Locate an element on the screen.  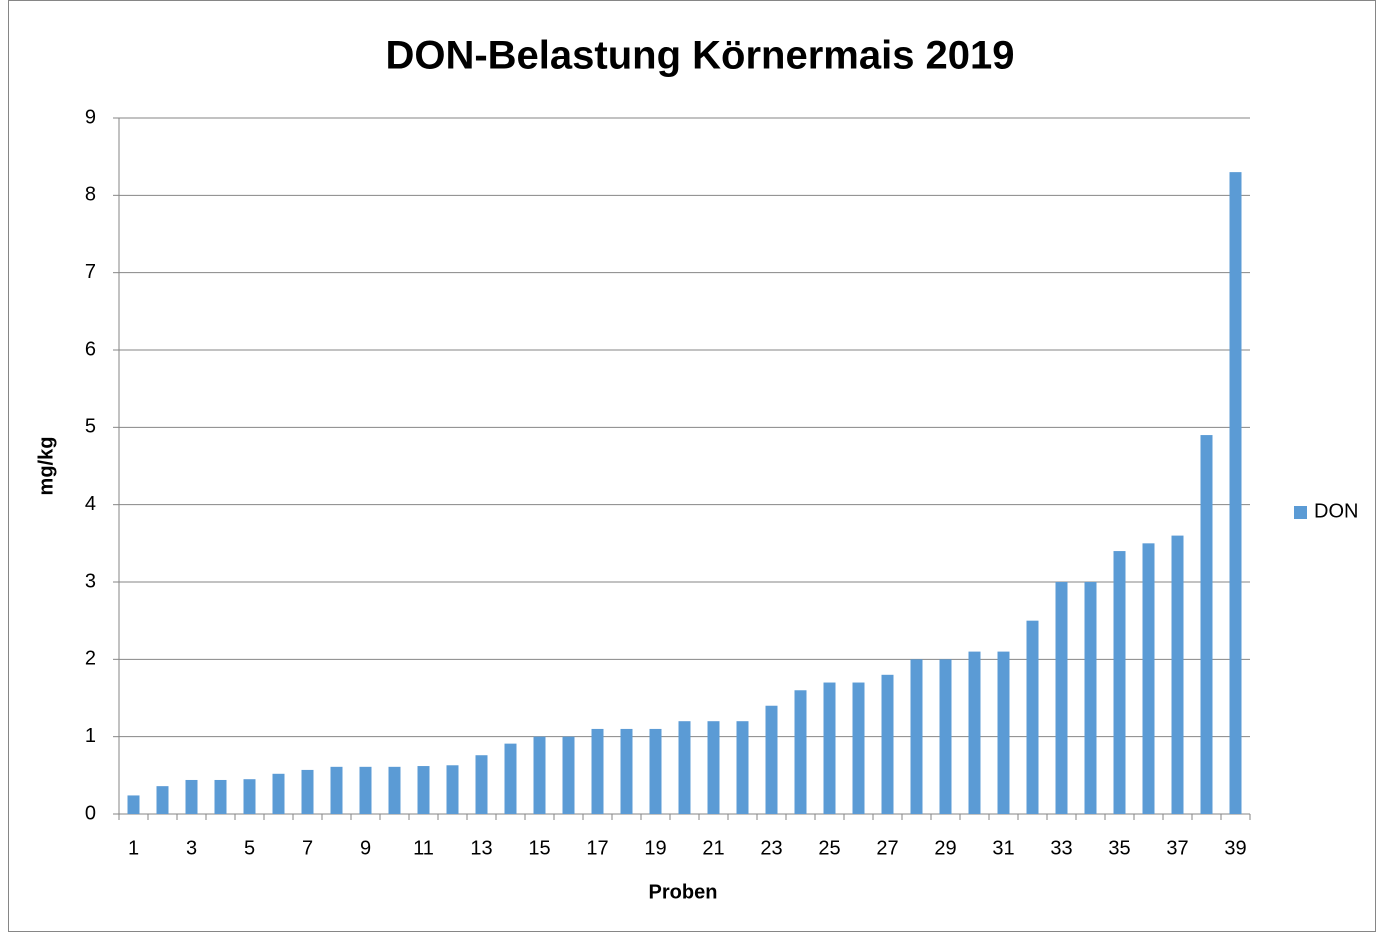
x-tick-label: 37 is located at coordinates (1177, 848).